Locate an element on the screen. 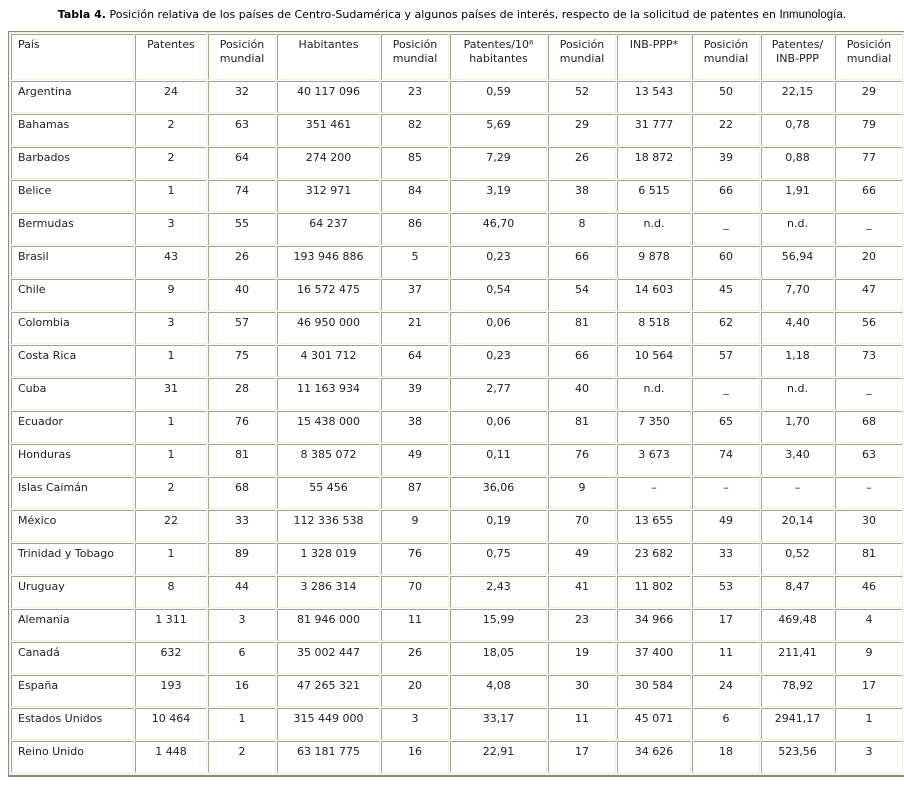 This screenshot has height=789, width=904. value-cell: 50 is located at coordinates (726, 97).